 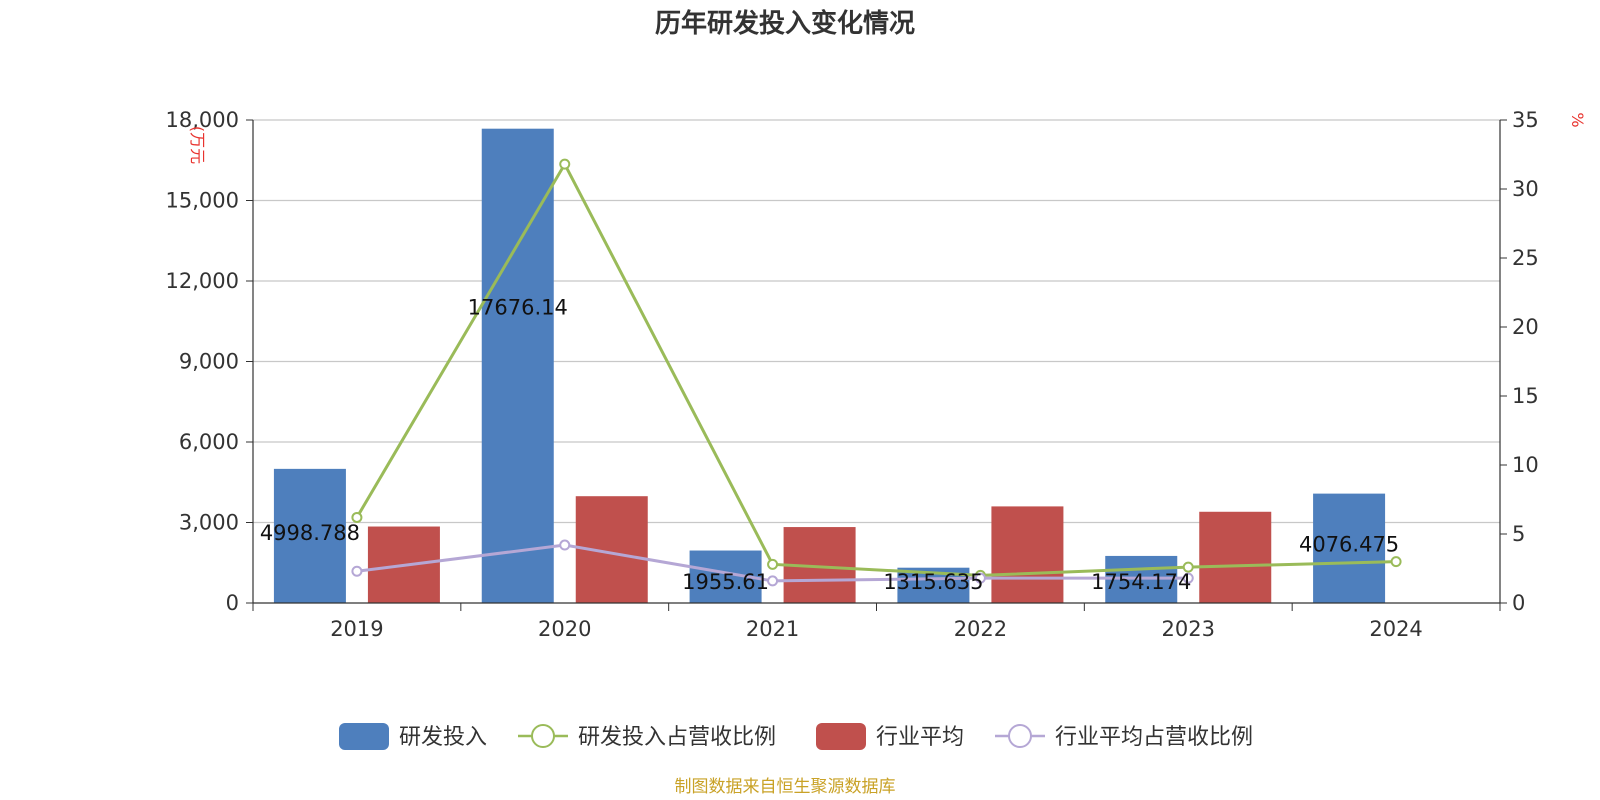 What do you see at coordinates (1525, 189) in the screenshot?
I see `right-tick-label: 30` at bounding box center [1525, 189].